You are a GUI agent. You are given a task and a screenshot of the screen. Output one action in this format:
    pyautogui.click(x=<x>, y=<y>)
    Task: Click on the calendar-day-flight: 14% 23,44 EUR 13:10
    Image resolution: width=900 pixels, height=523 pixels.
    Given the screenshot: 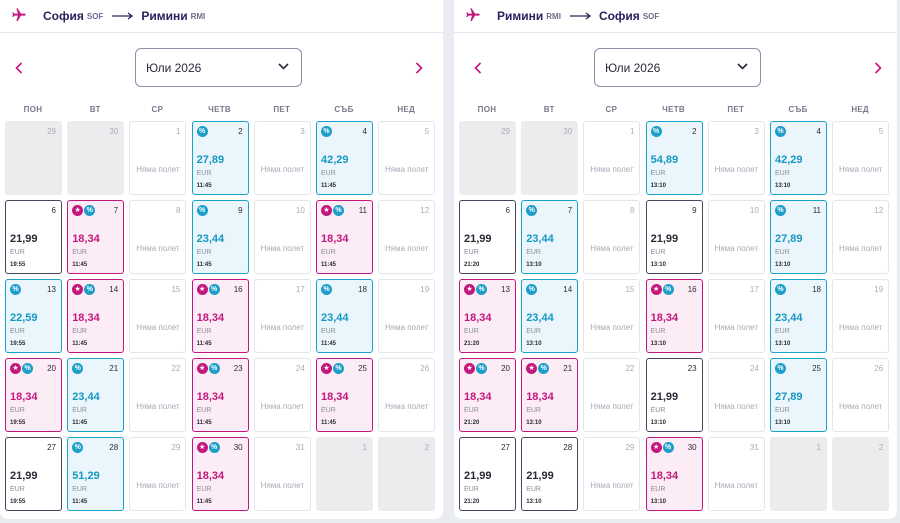 What is the action you would take?
    pyautogui.click(x=550, y=316)
    